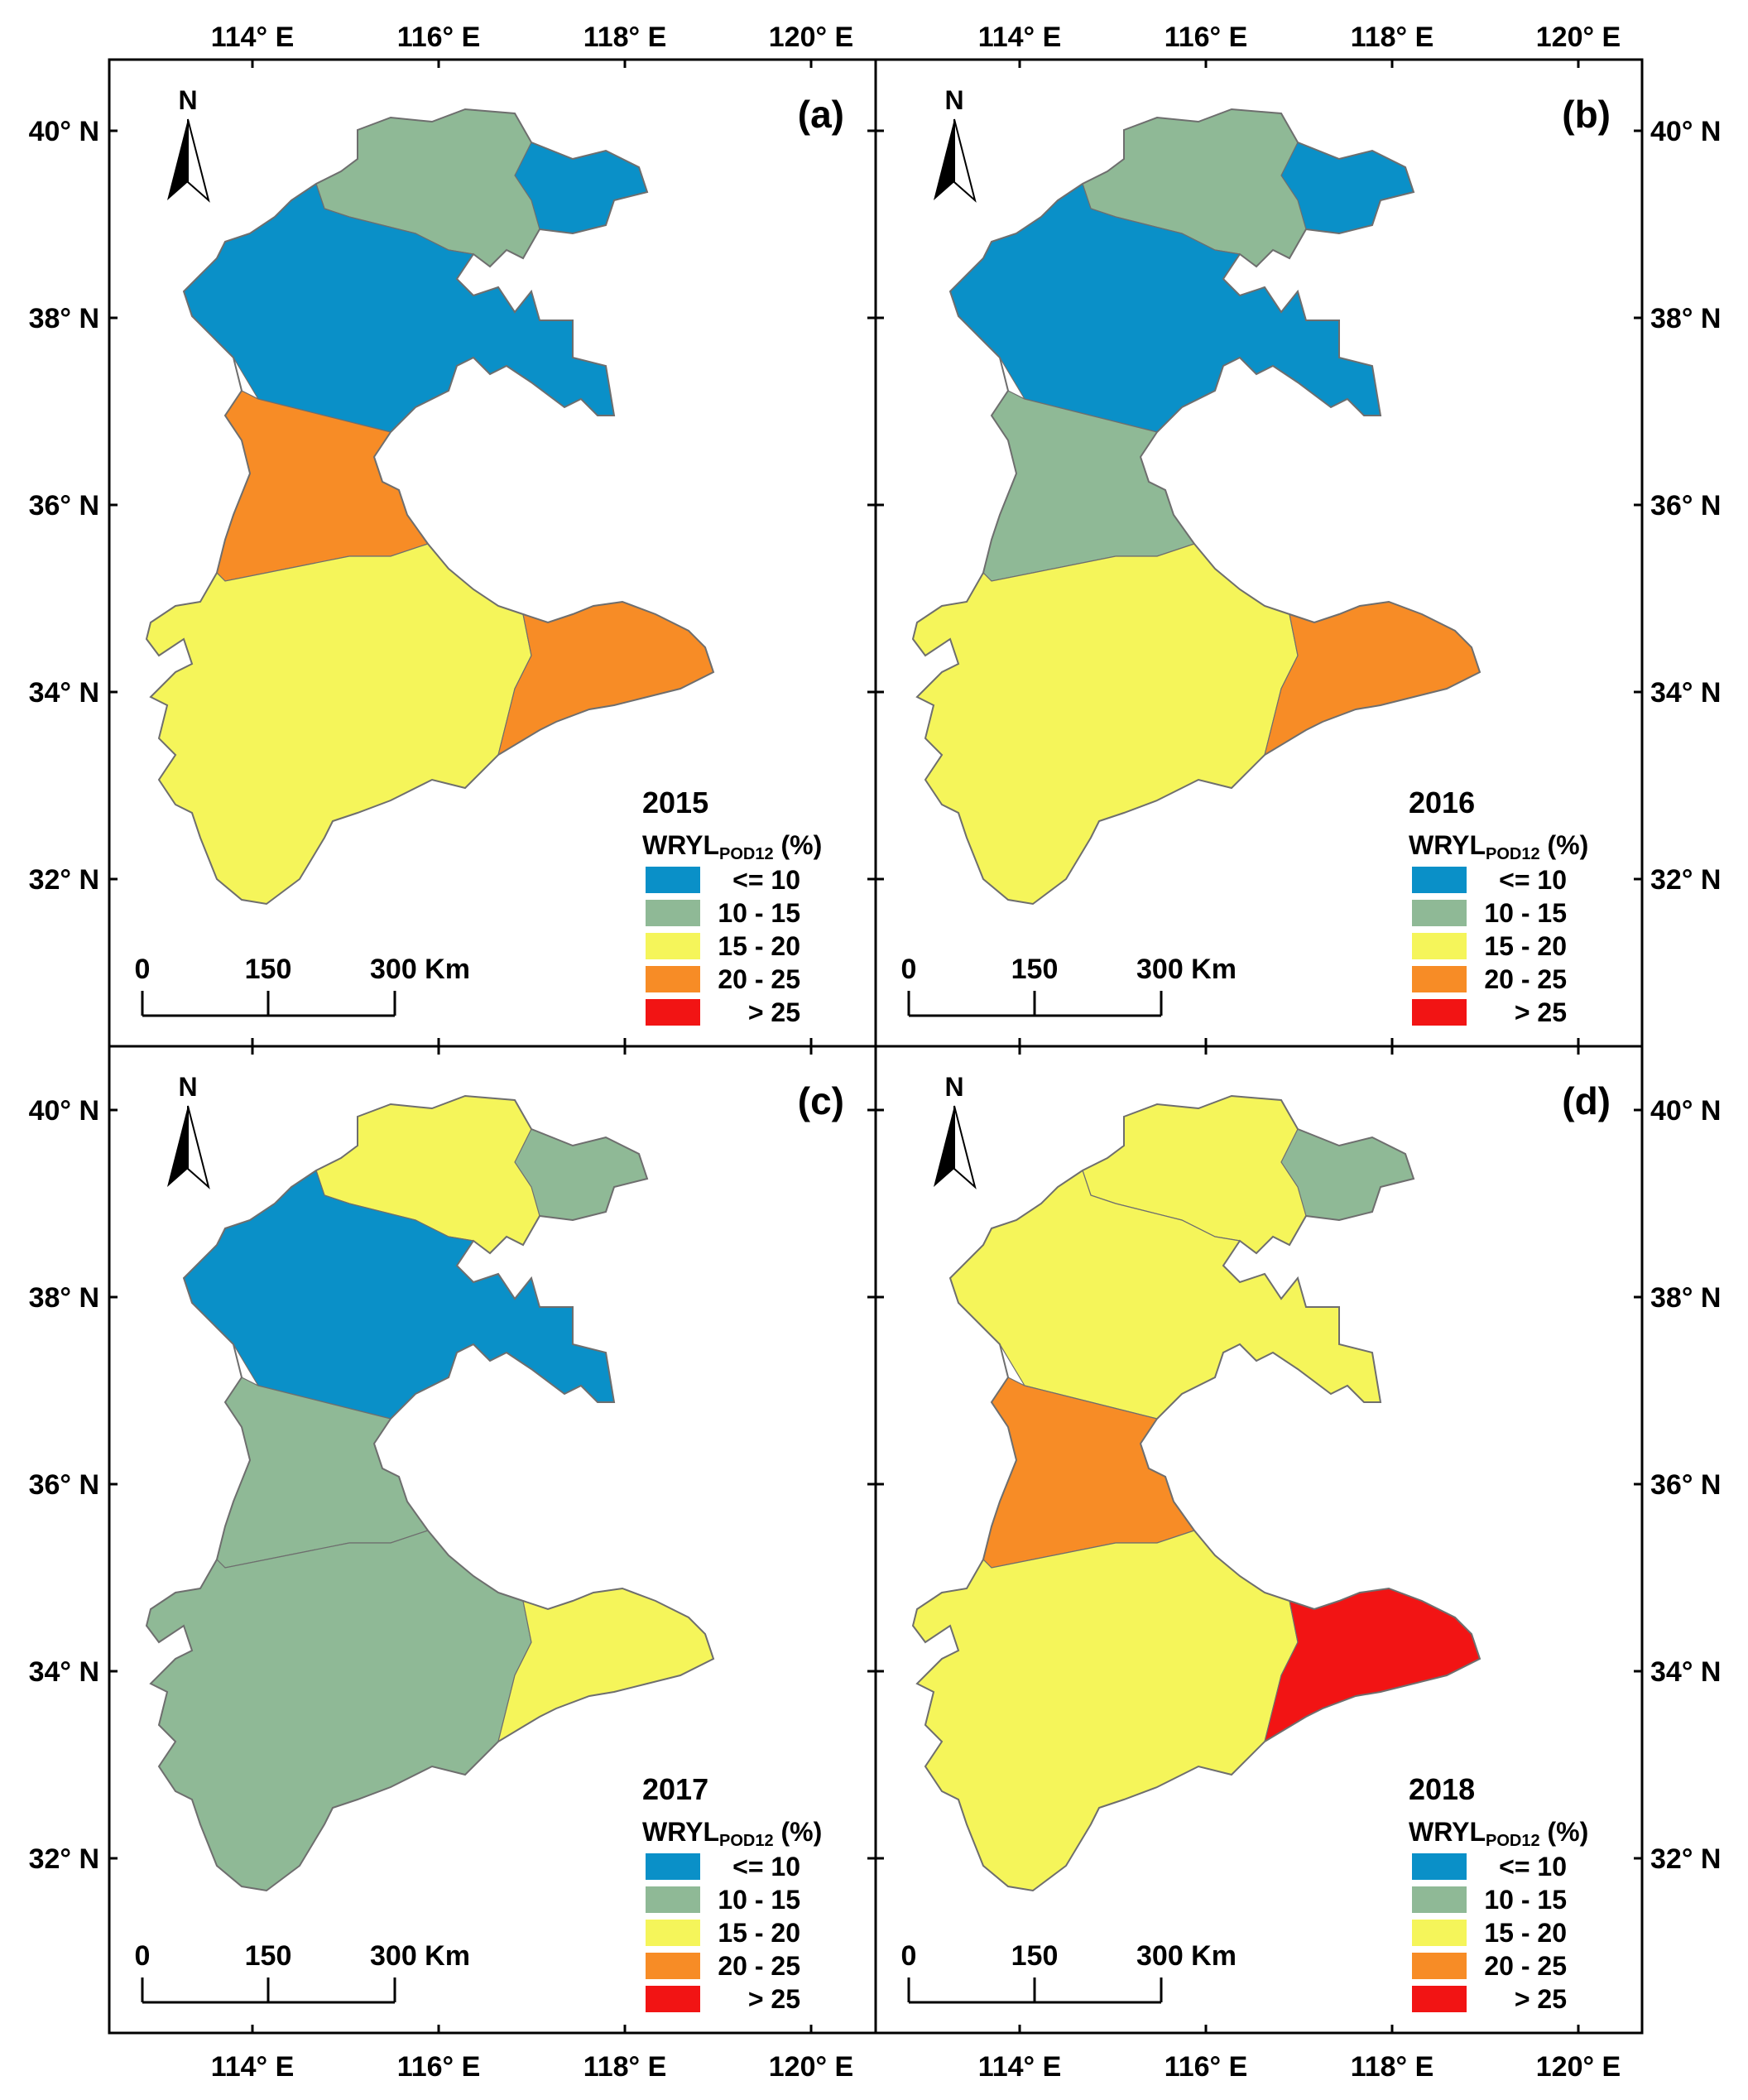  Describe the element at coordinates (1587, 1100) in the screenshot. I see `panel-tag: (d)` at that location.